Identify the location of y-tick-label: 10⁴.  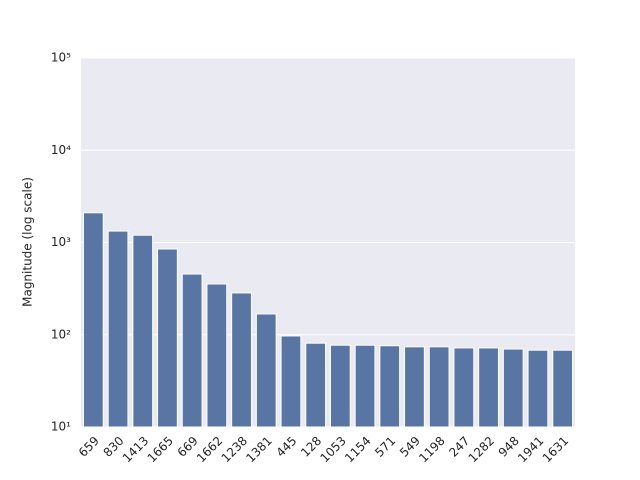
(61, 150).